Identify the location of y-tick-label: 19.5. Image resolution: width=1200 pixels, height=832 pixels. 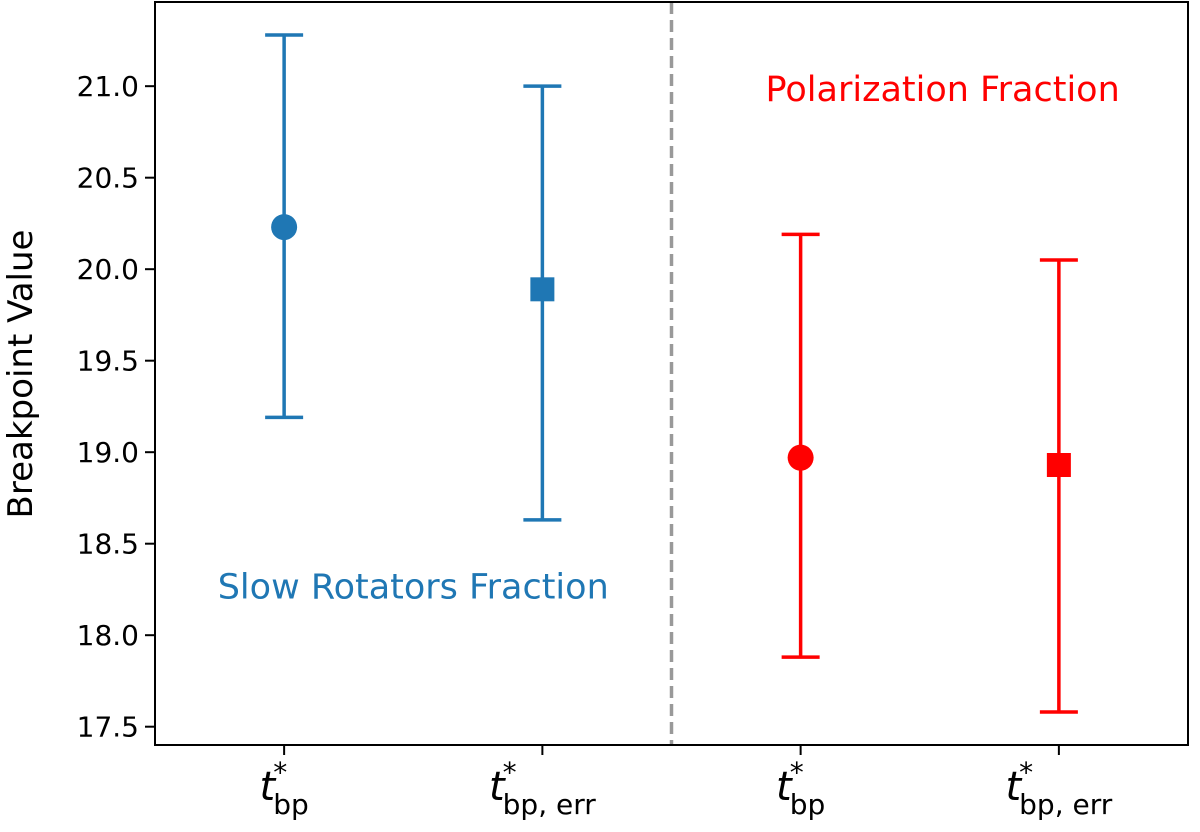
(108, 361).